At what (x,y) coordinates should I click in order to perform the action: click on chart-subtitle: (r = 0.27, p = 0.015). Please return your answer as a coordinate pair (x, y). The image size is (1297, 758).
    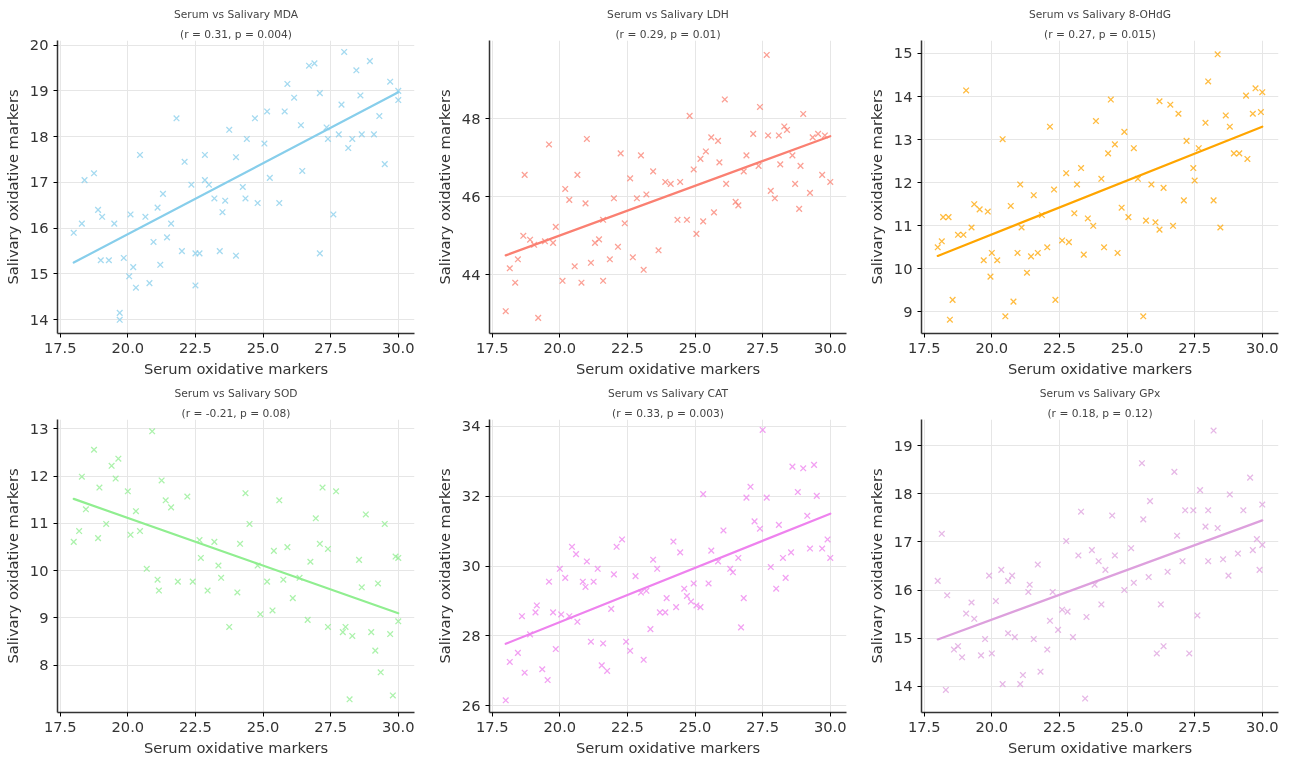
    Looking at the image, I should click on (1100, 34).